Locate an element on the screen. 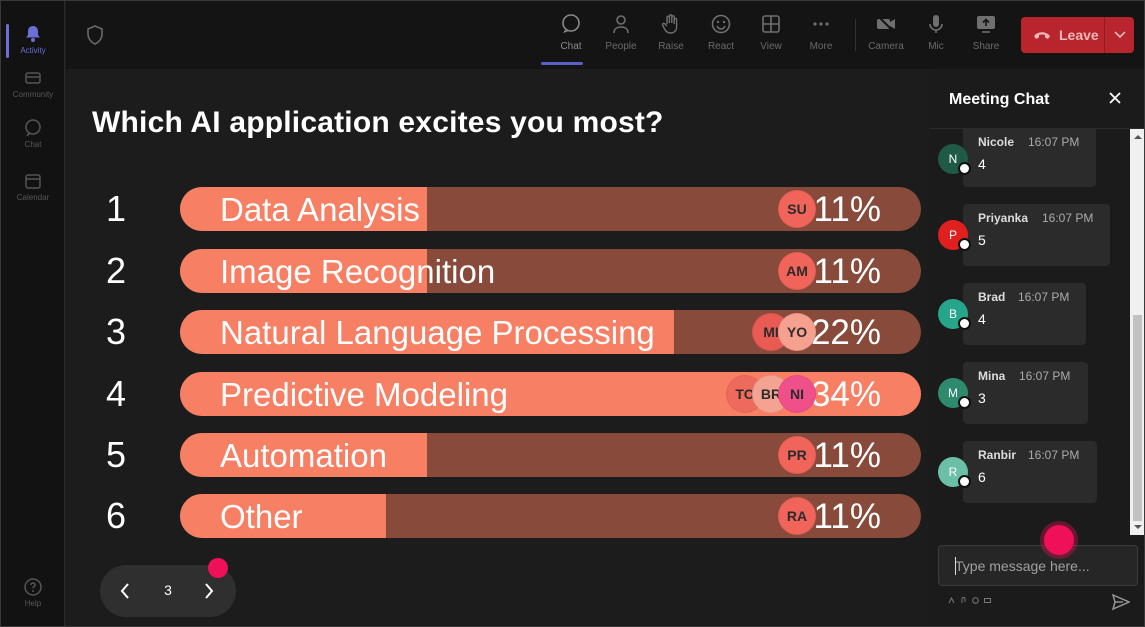 The width and height of the screenshot is (1145, 627). sender-name: Mina is located at coordinates (992, 376).